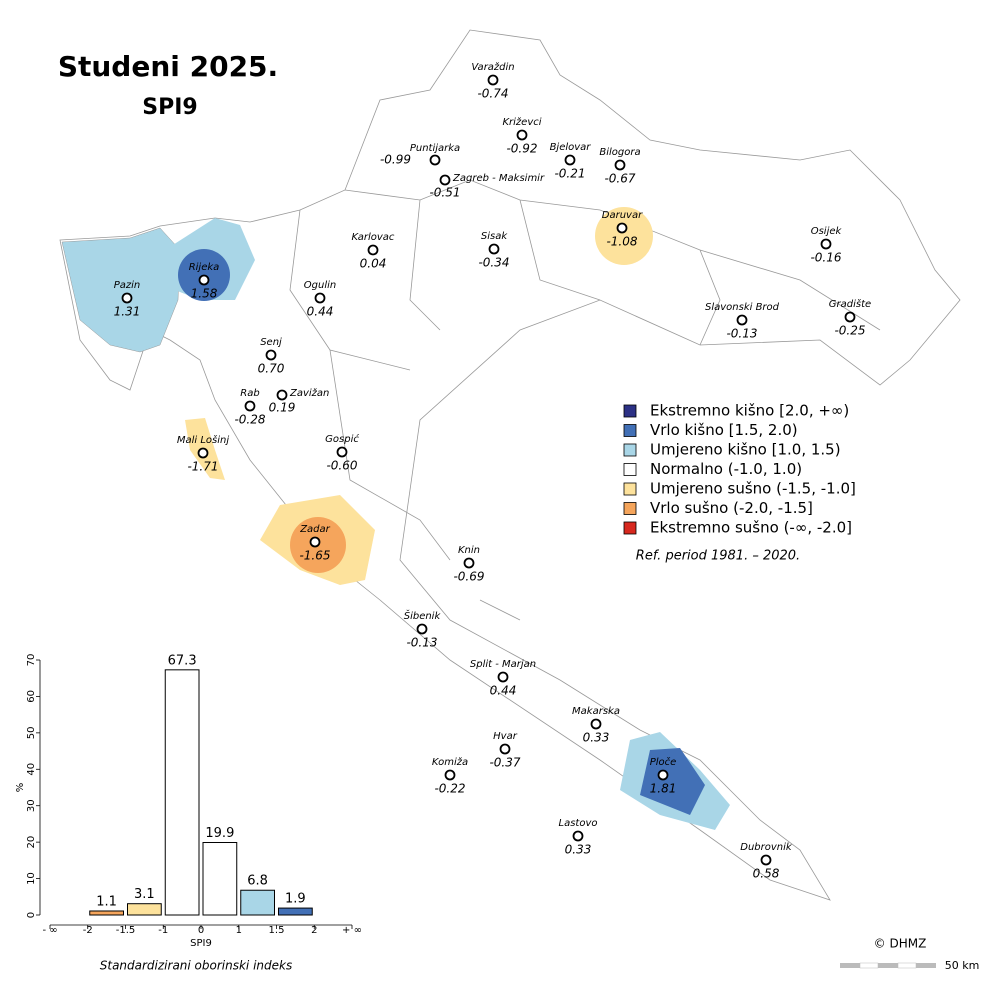 This screenshot has width=1000, height=1000. Describe the element at coordinates (504, 763) in the screenshot. I see `station-value: -0.37` at that location.